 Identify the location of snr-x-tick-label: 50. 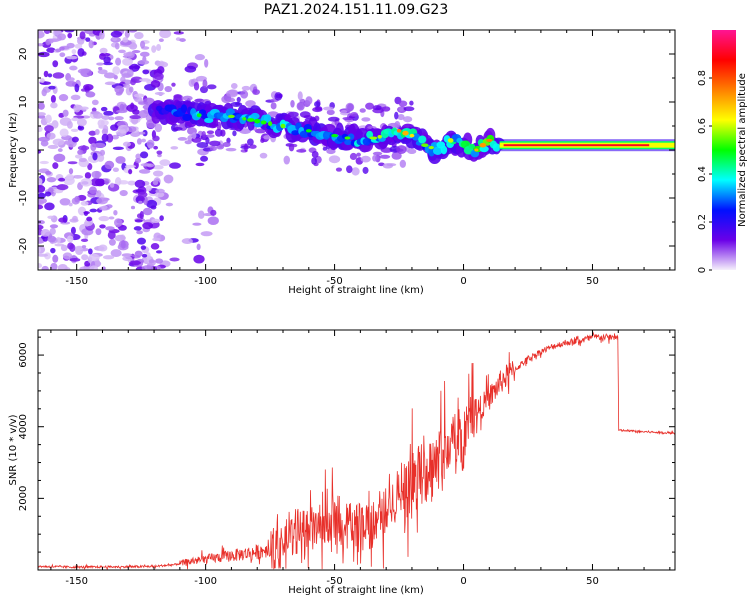
(592, 581).